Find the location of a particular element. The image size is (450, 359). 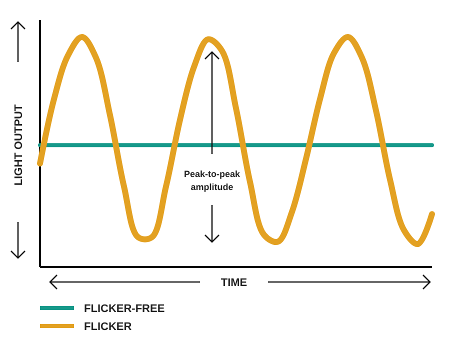

annotation: Peak-to-peak amplitude is located at coordinates (212, 180).